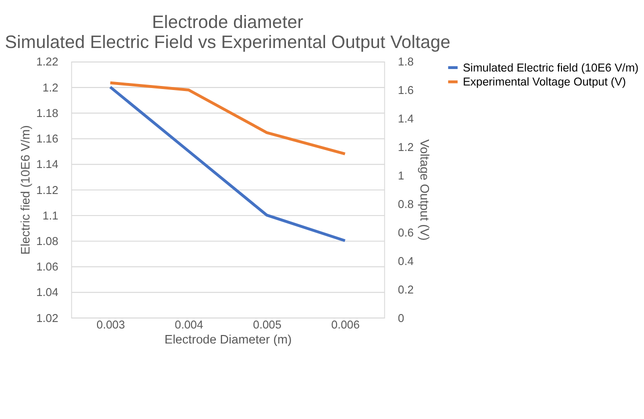 The image size is (644, 419). I want to click on y2-tick-label: 0.4, so click(406, 262).